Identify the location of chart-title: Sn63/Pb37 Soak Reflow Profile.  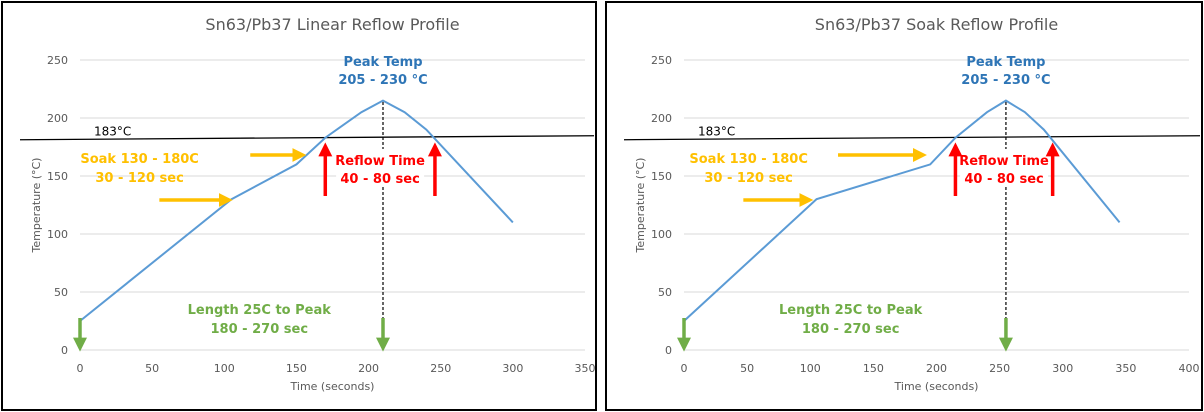
(936, 24).